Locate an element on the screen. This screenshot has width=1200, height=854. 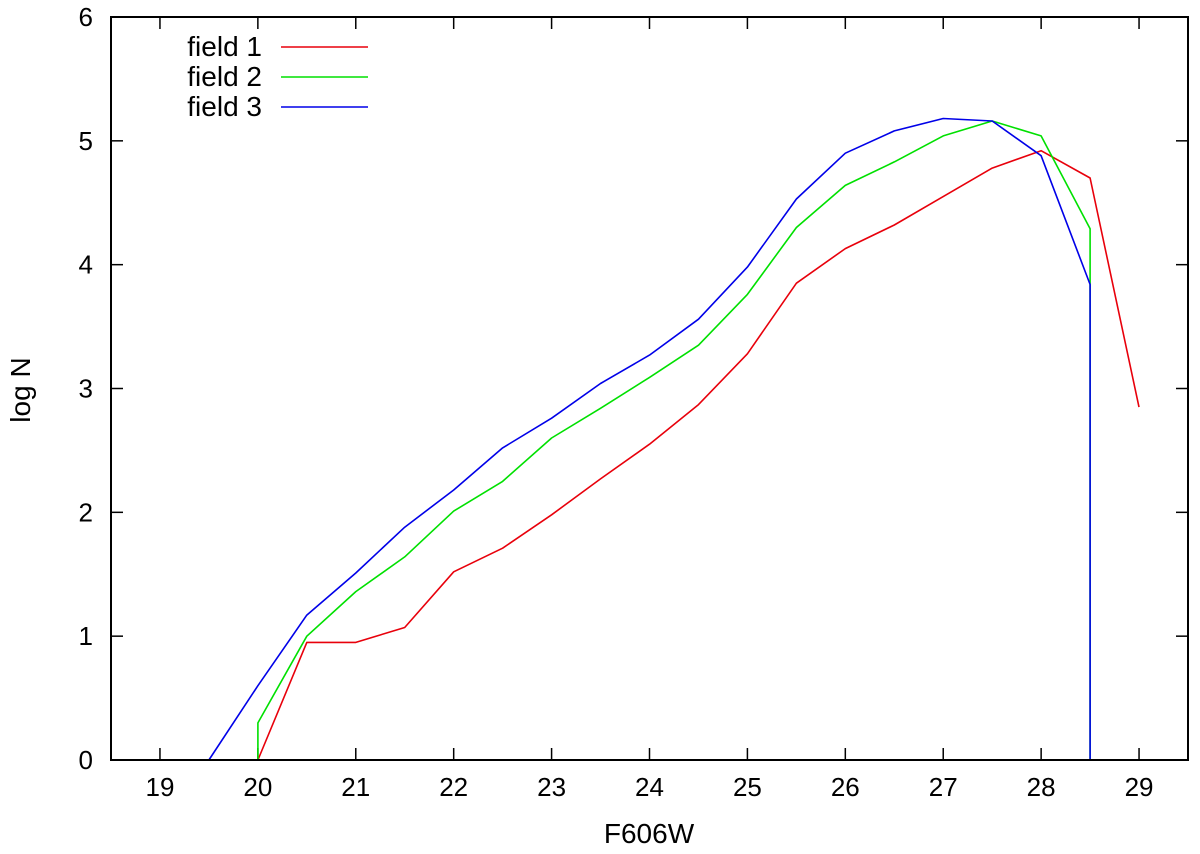
x-tick-label: 27 is located at coordinates (943, 787).